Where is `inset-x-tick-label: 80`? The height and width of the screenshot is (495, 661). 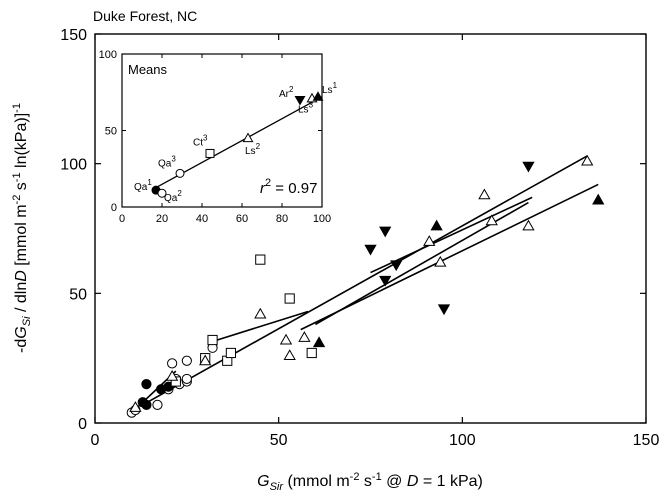
inset-x-tick-label: 80 is located at coordinates (282, 219).